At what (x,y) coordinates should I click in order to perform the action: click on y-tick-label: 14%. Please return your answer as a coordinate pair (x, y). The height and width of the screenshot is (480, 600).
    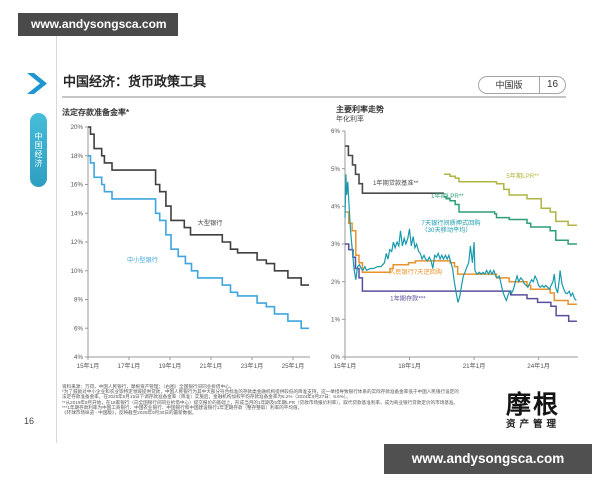
    Looking at the image, I should click on (77, 213).